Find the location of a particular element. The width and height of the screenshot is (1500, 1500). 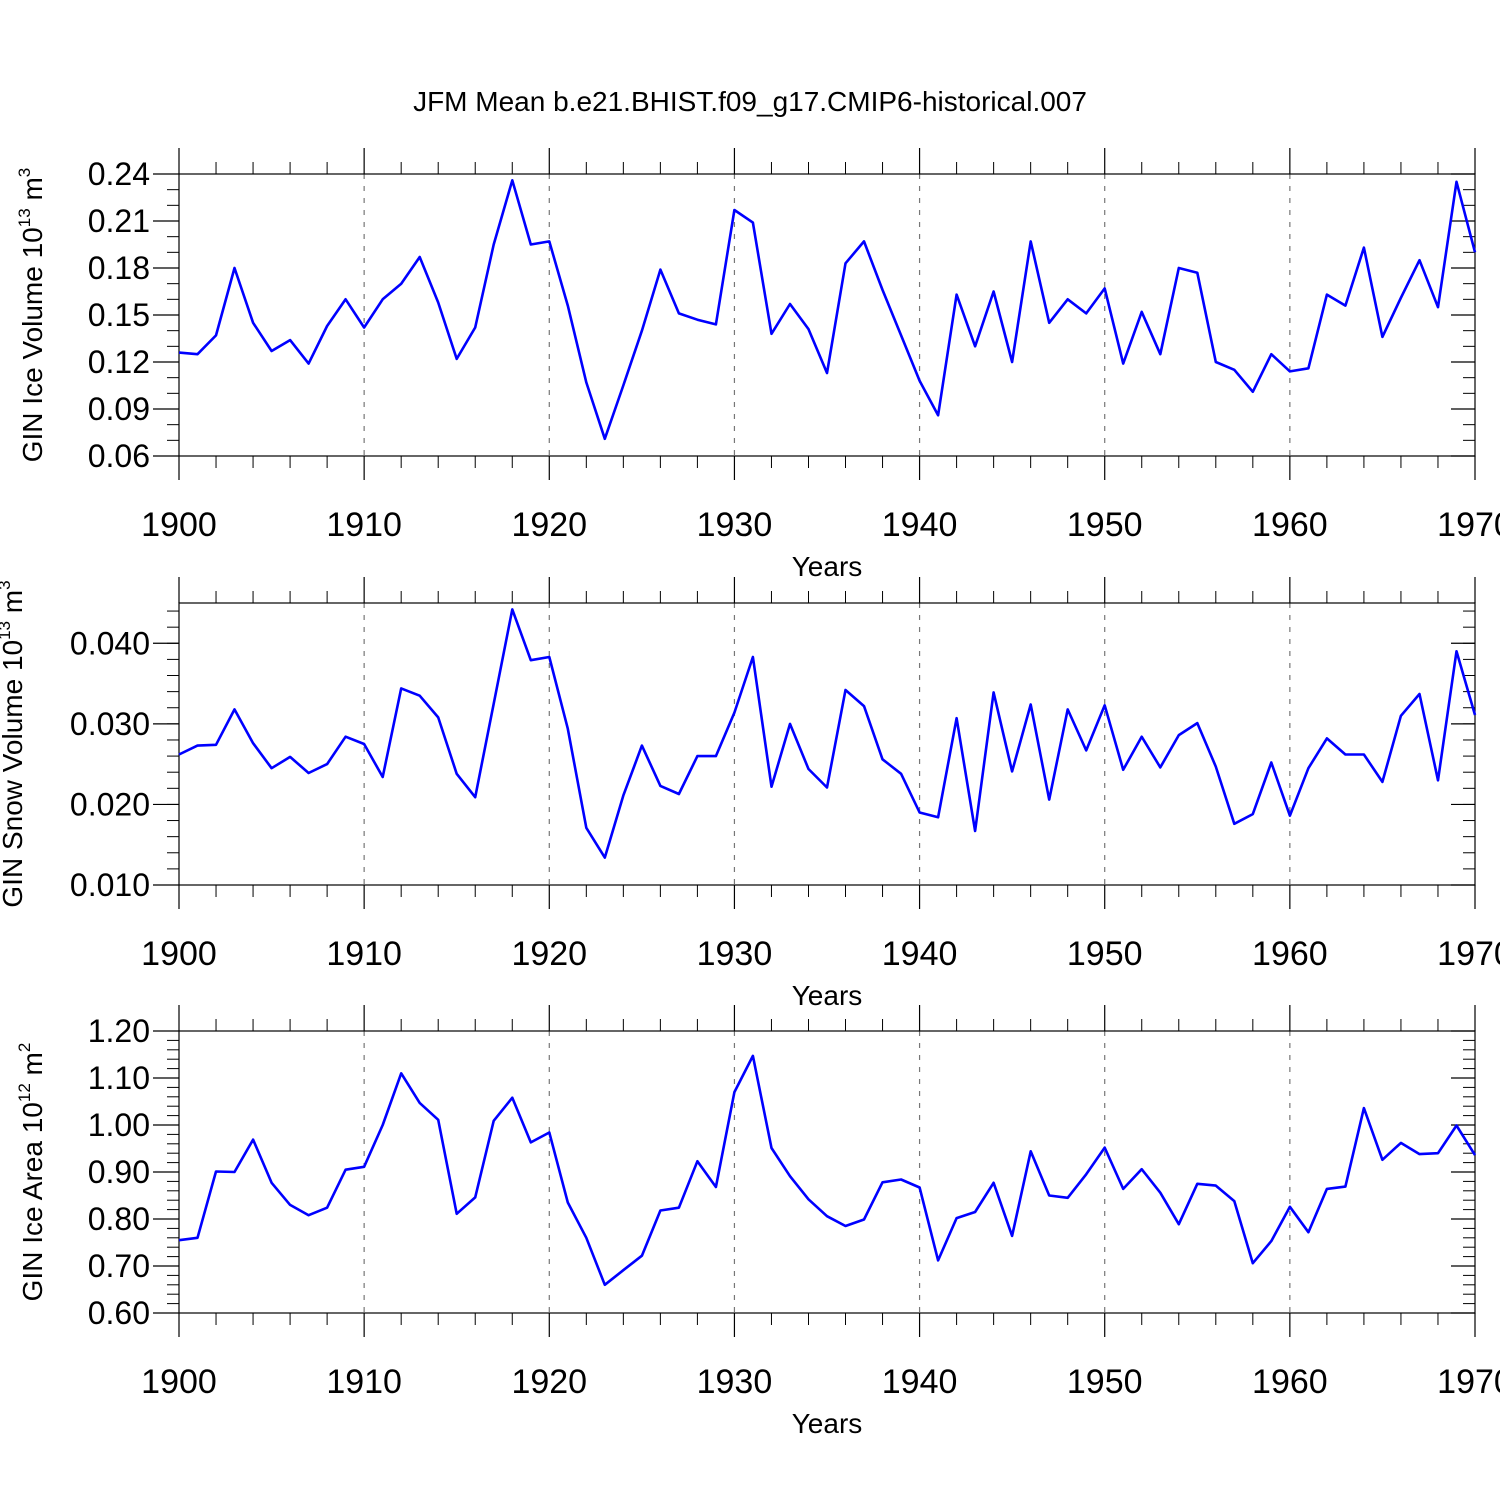

y-tick-label: 1.00 is located at coordinates (119, 1125).